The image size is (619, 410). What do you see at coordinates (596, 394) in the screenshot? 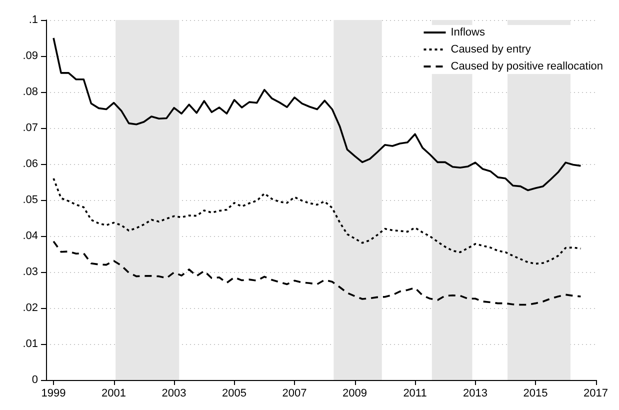
I see `x-tick-label: 2017` at bounding box center [596, 394].